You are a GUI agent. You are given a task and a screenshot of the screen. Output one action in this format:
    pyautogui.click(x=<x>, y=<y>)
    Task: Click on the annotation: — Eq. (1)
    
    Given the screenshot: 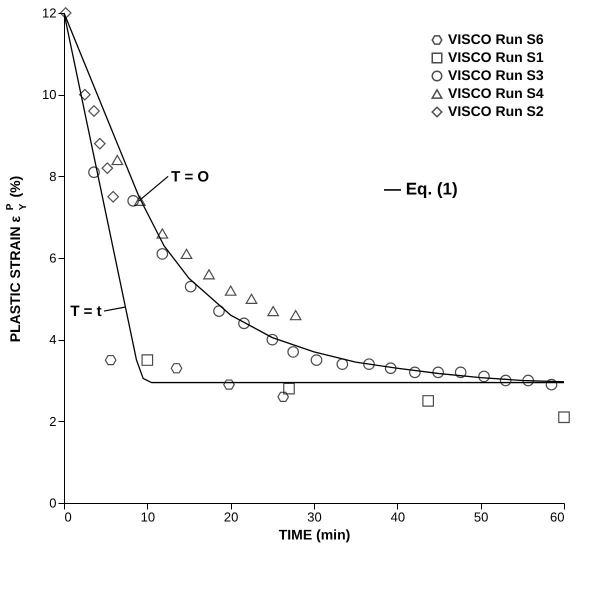 What is the action you would take?
    pyautogui.click(x=421, y=188)
    